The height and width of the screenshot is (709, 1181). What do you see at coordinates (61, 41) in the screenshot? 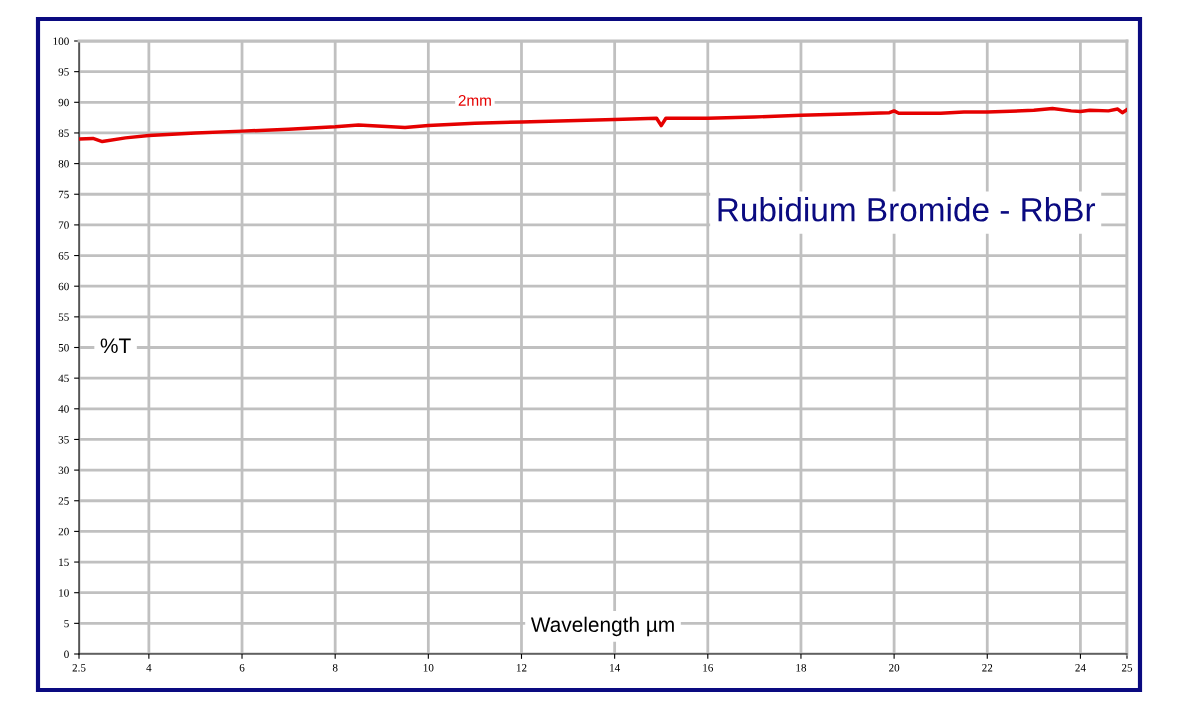
I see `y-tick-label: 100` at bounding box center [61, 41].